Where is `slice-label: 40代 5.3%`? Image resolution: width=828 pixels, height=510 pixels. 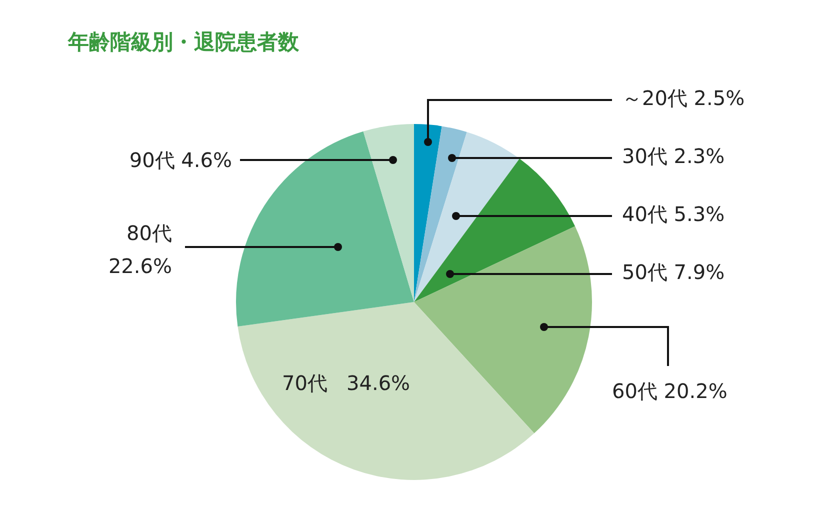 slice-label: 40代 5.3% is located at coordinates (673, 214).